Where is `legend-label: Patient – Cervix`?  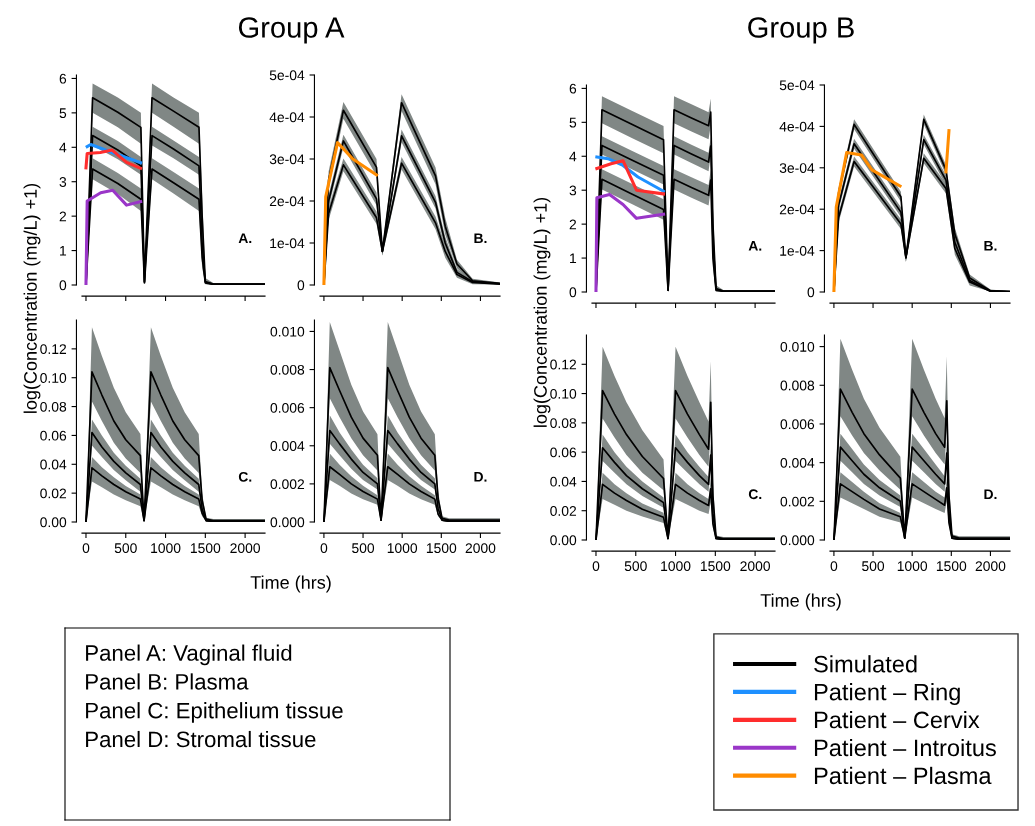
legend-label: Patient – Cervix is located at coordinates (897, 719).